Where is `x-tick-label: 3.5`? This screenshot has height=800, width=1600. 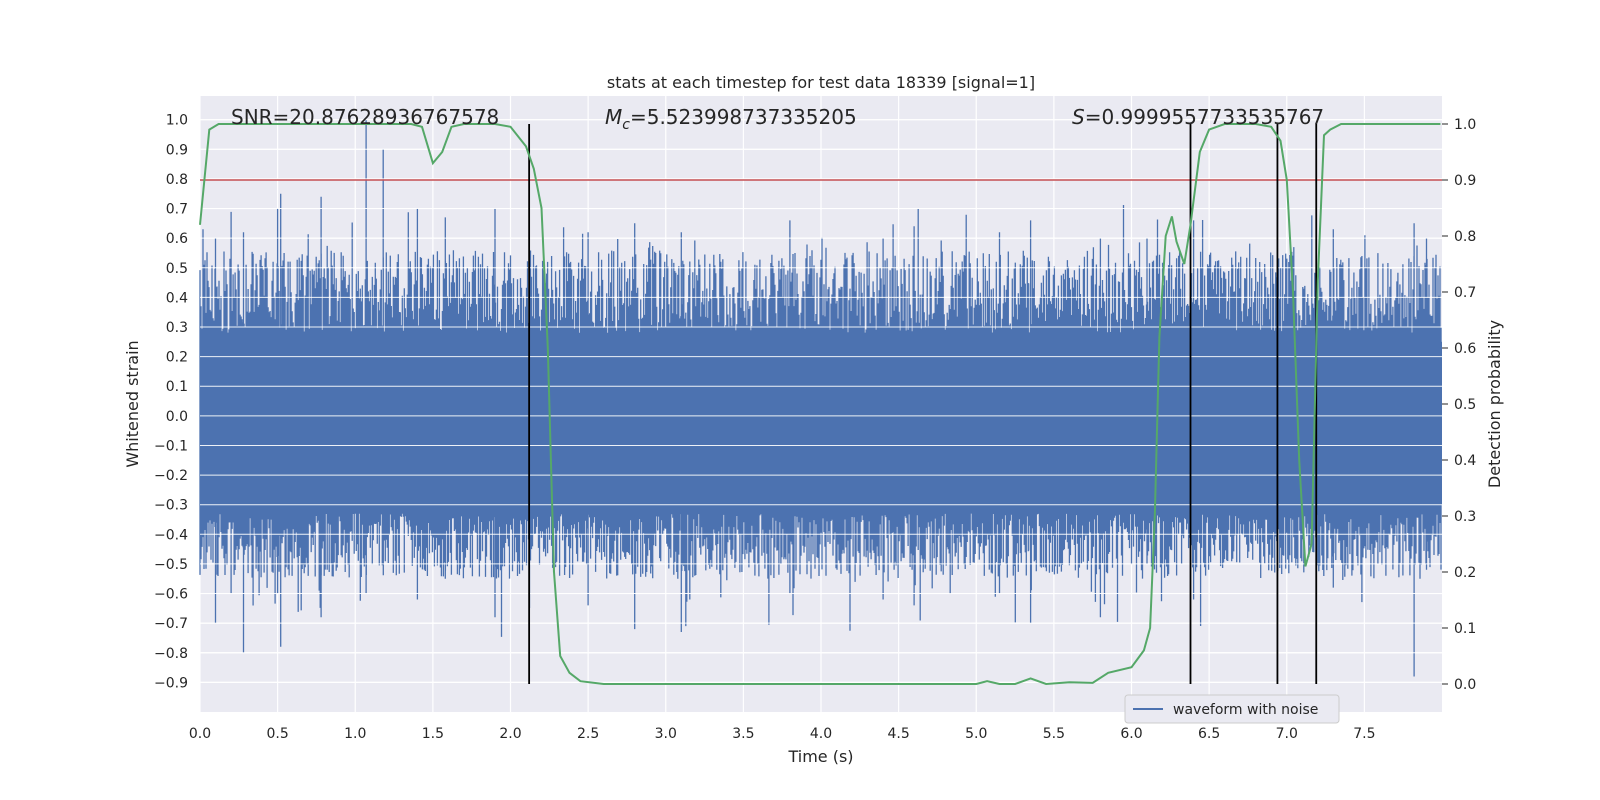
x-tick-label: 3.5 is located at coordinates (743, 734).